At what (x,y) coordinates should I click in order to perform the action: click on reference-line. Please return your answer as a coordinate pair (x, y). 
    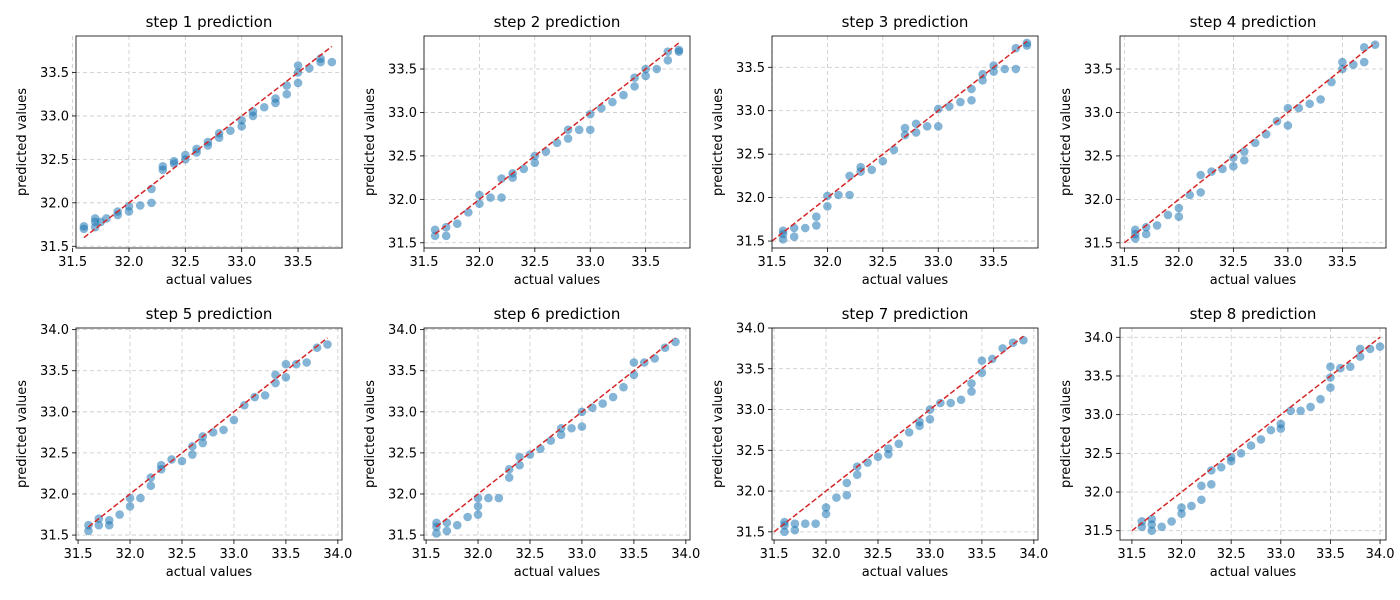
    Looking at the image, I should click on (208, 142).